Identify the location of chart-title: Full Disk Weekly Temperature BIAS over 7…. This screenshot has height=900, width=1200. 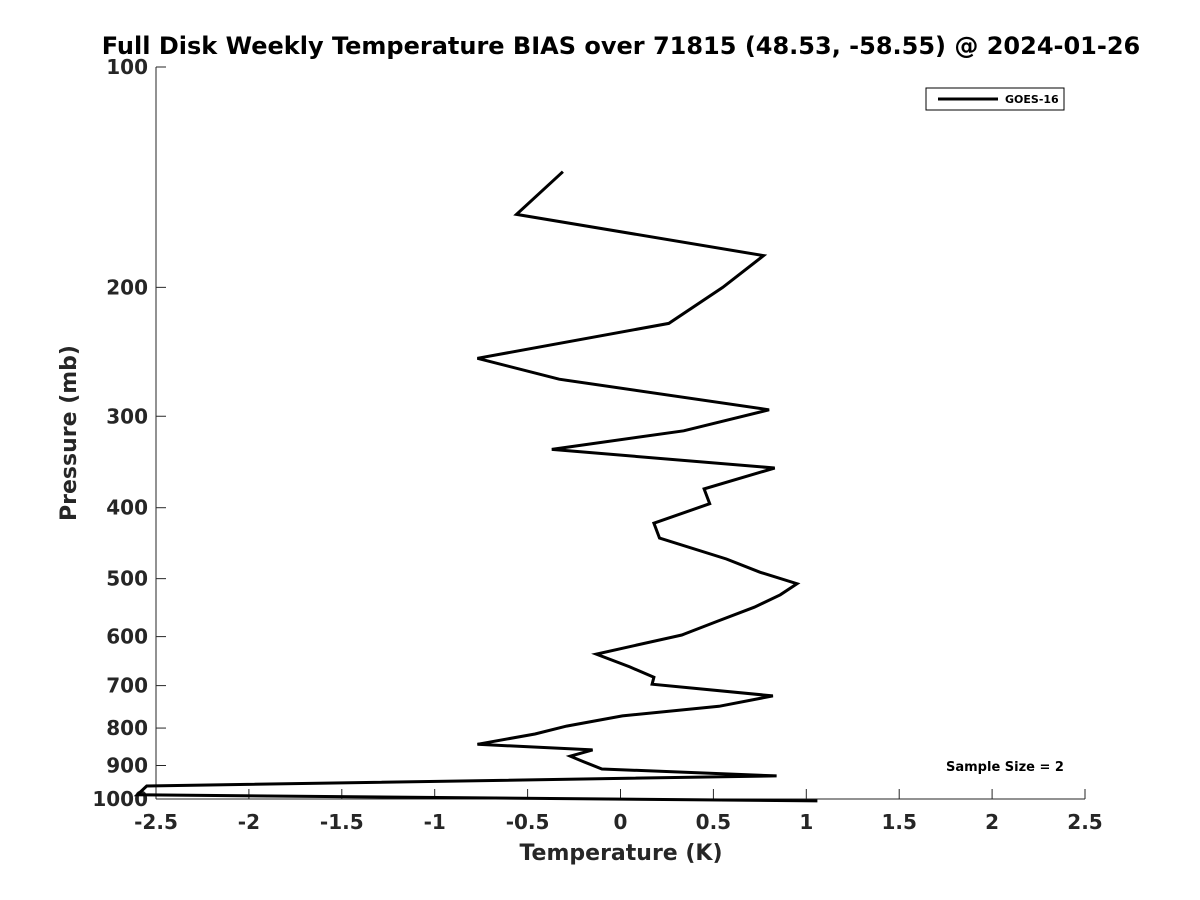
(621, 46).